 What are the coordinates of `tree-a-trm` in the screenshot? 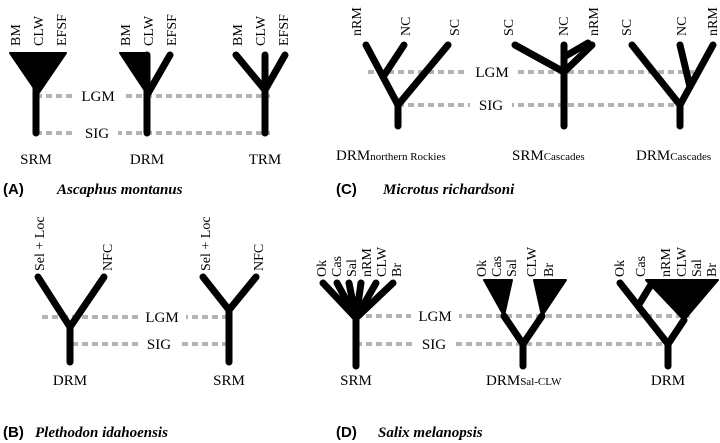 It's located at (260, 94).